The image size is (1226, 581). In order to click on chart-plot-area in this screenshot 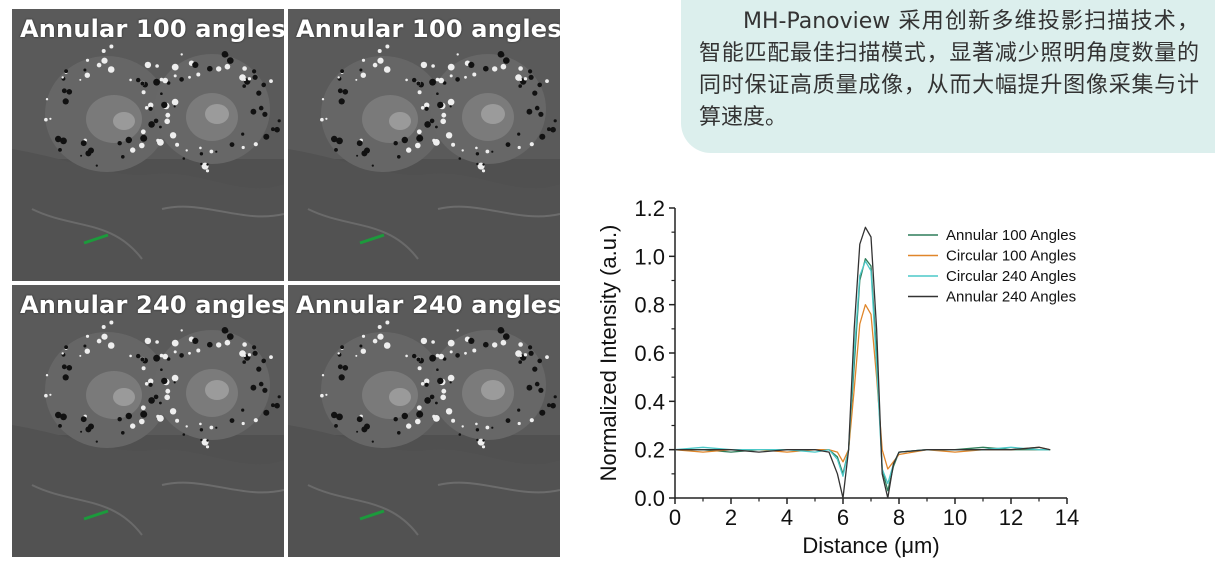, I will do `click(862, 362)`.